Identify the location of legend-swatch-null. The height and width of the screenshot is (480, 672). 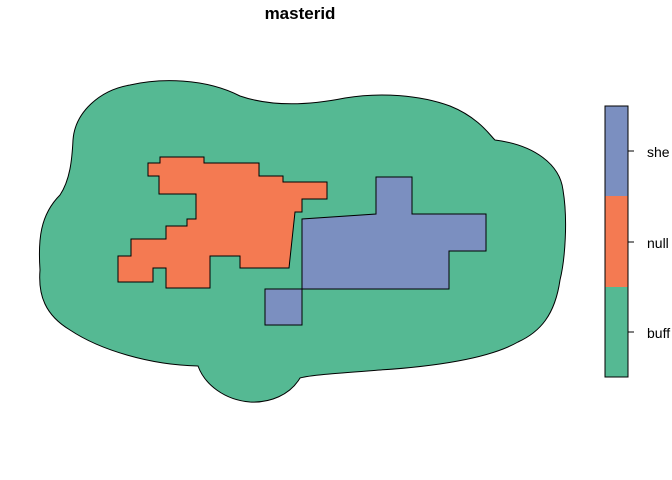
(616, 241).